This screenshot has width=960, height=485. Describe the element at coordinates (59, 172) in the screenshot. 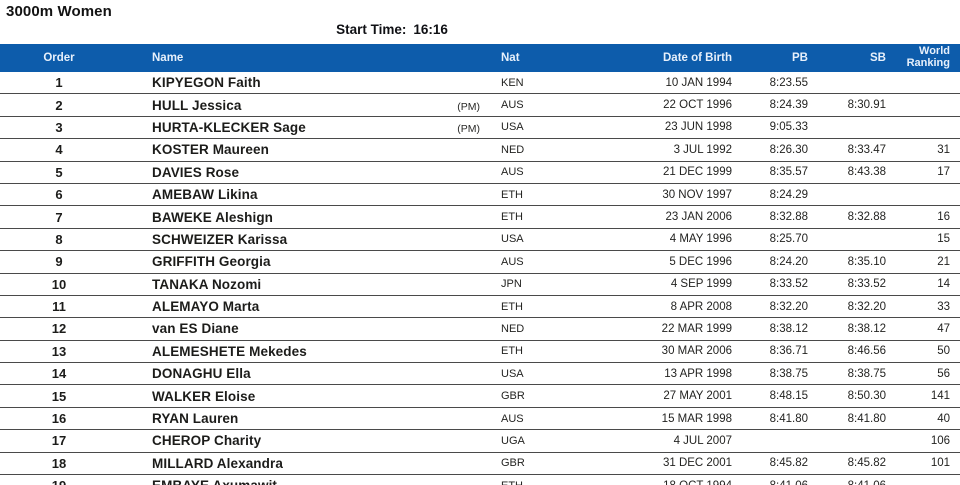

I see `order-cell: 5` at that location.